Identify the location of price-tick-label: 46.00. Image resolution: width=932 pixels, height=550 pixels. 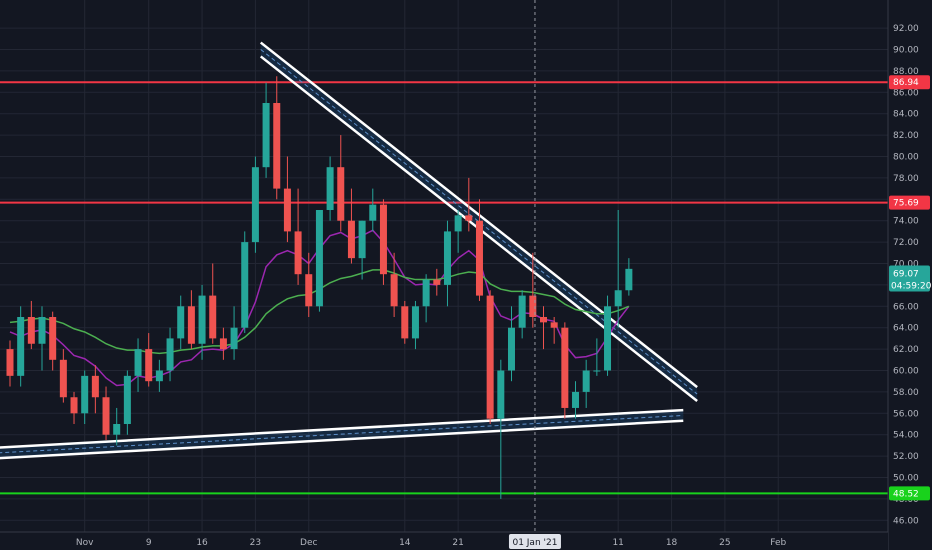
(906, 521).